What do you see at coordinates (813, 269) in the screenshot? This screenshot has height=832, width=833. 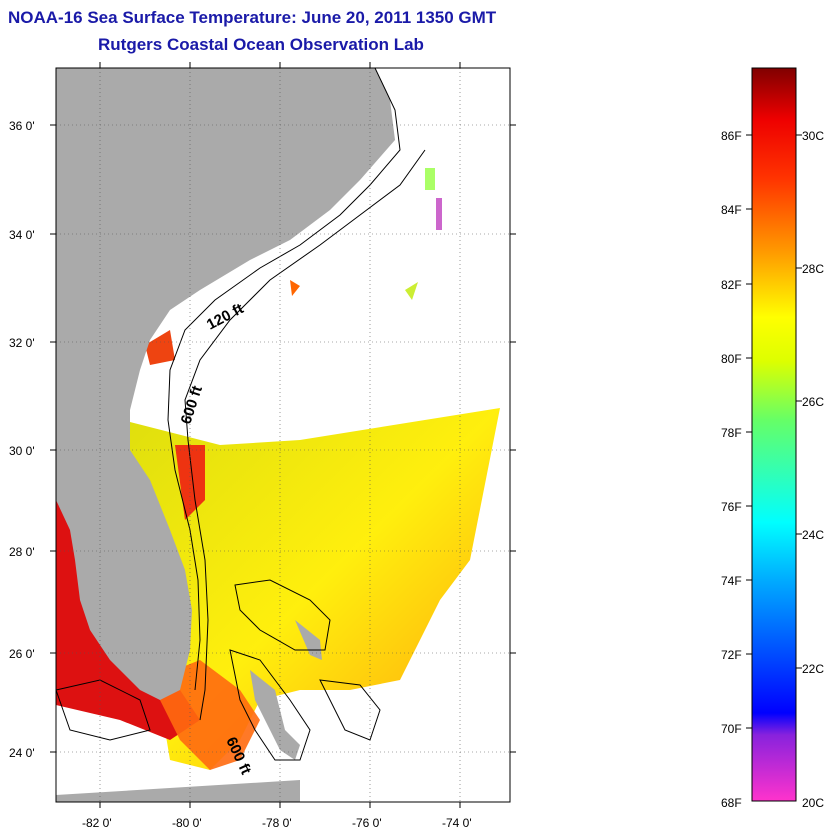 I see `colorbar-c-label: 28C` at bounding box center [813, 269].